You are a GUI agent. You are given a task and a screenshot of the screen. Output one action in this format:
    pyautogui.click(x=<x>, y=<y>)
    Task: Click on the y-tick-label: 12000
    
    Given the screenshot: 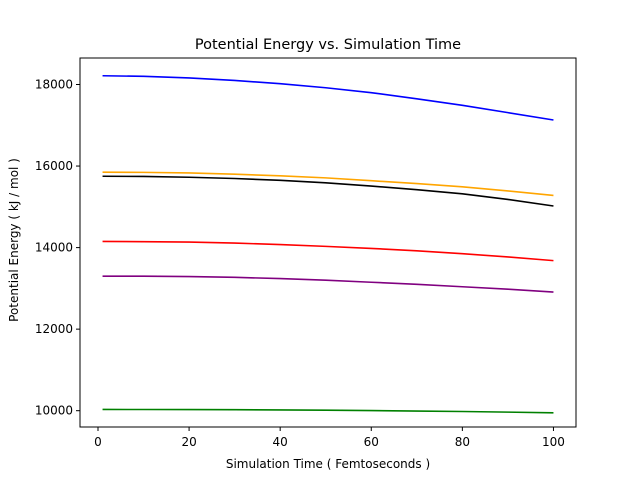 What is the action you would take?
    pyautogui.click(x=54, y=329)
    